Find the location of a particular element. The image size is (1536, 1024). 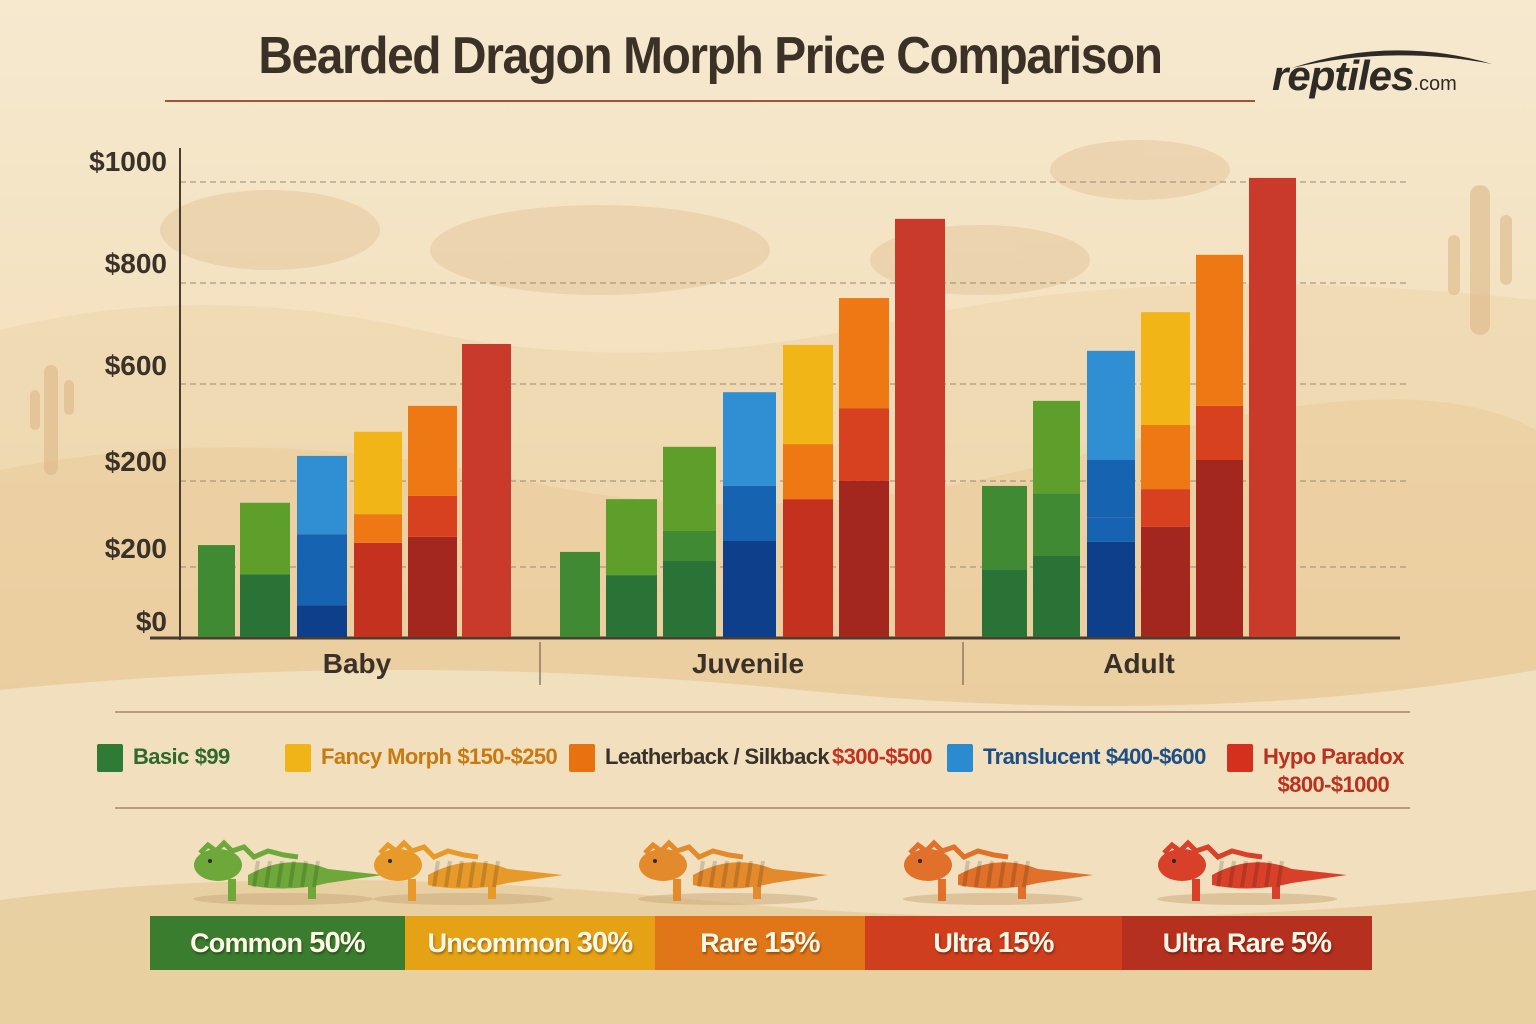

legend-price: $400-$600 is located at coordinates (1155, 756).